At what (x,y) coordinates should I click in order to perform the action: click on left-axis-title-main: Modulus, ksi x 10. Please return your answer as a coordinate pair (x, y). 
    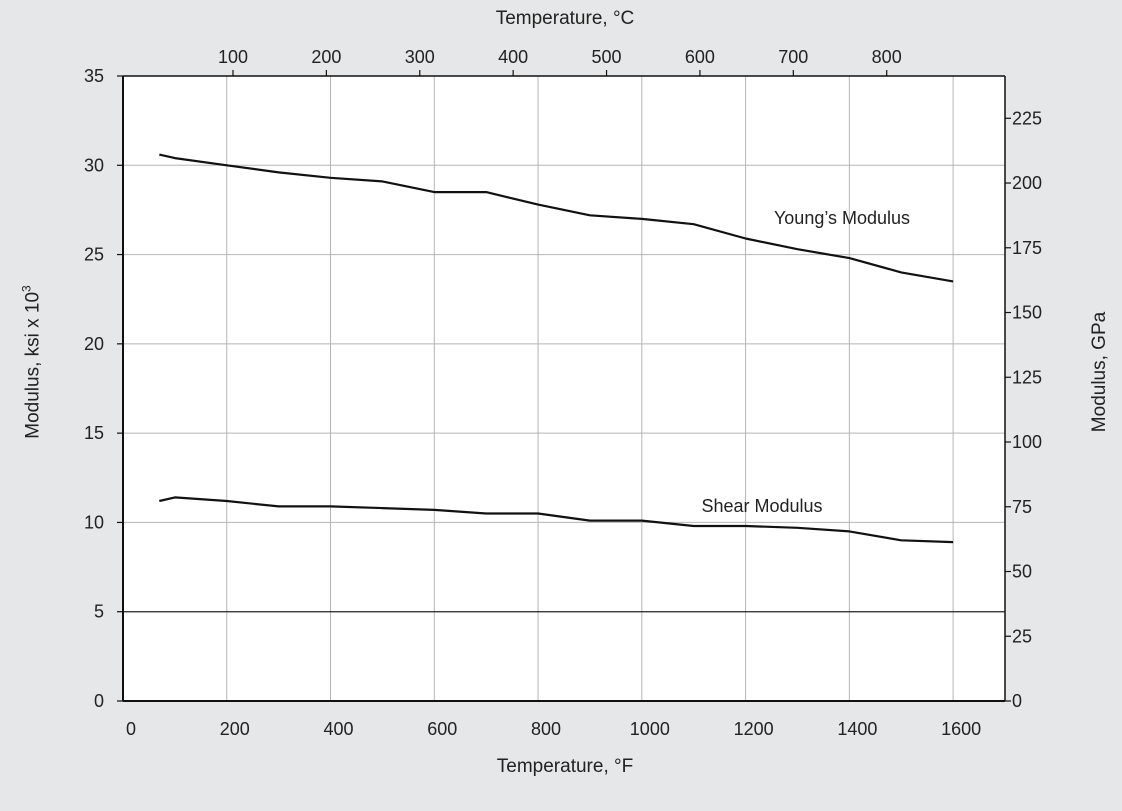
    Looking at the image, I should click on (33, 365).